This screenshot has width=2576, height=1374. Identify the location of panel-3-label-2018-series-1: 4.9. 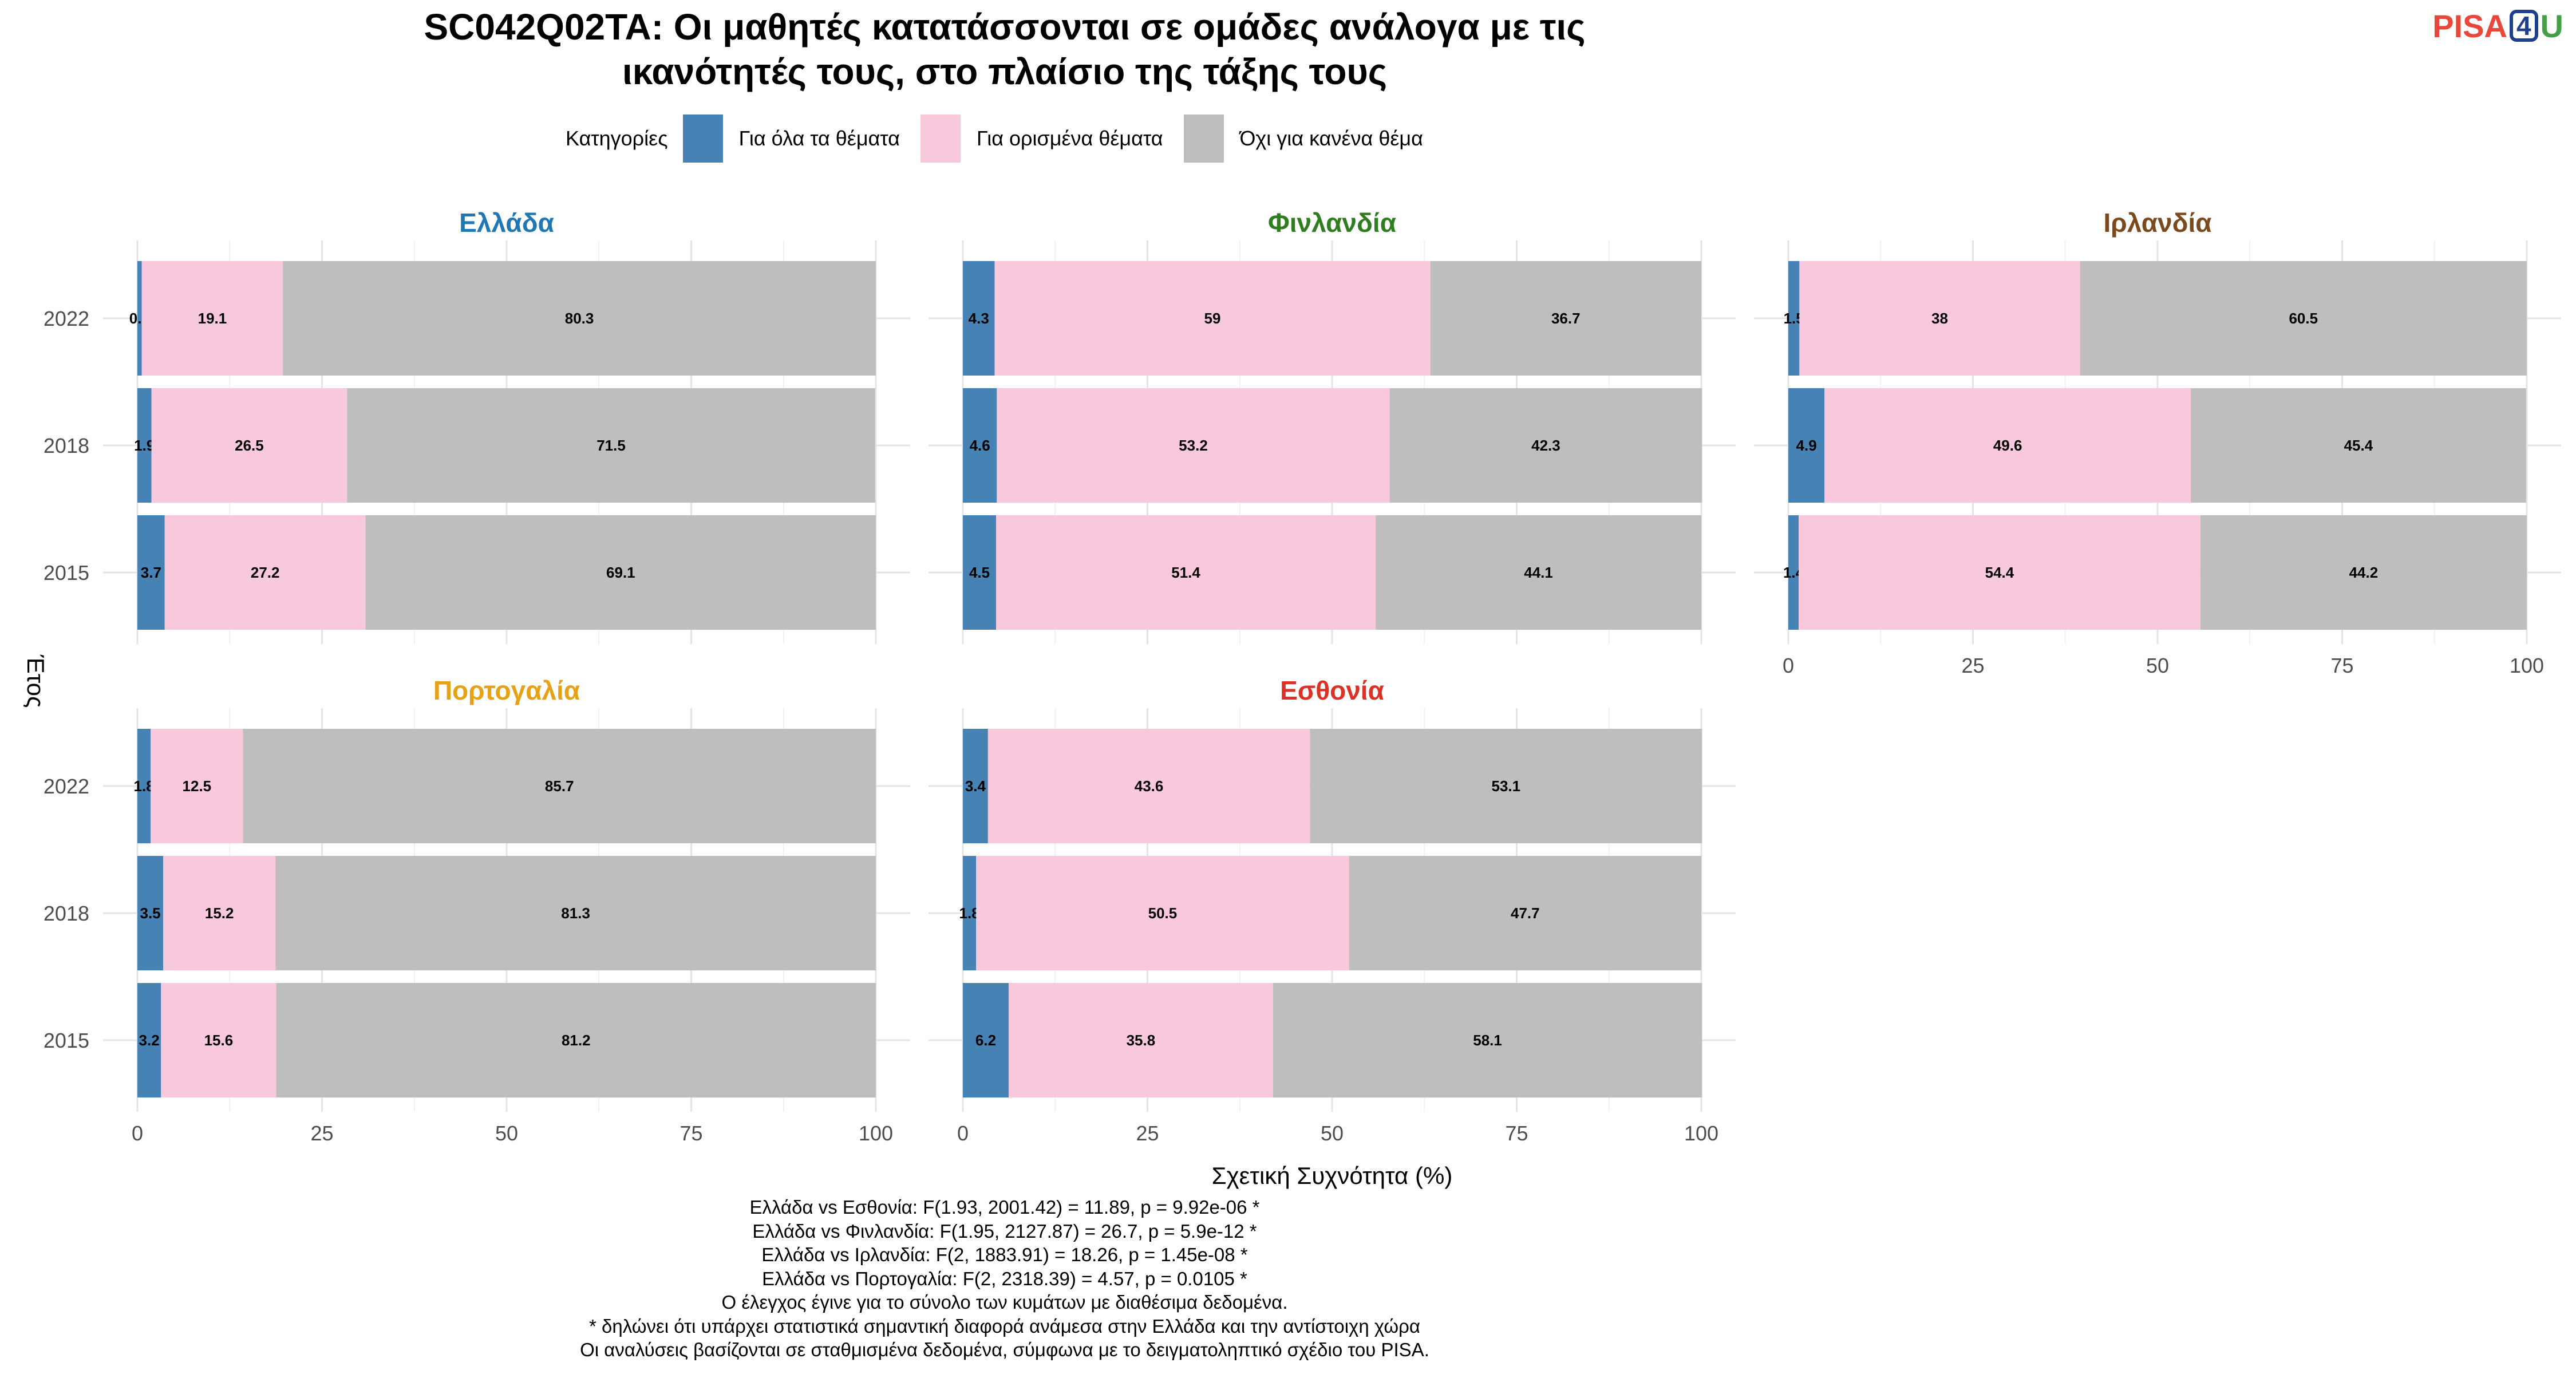
(1806, 445).